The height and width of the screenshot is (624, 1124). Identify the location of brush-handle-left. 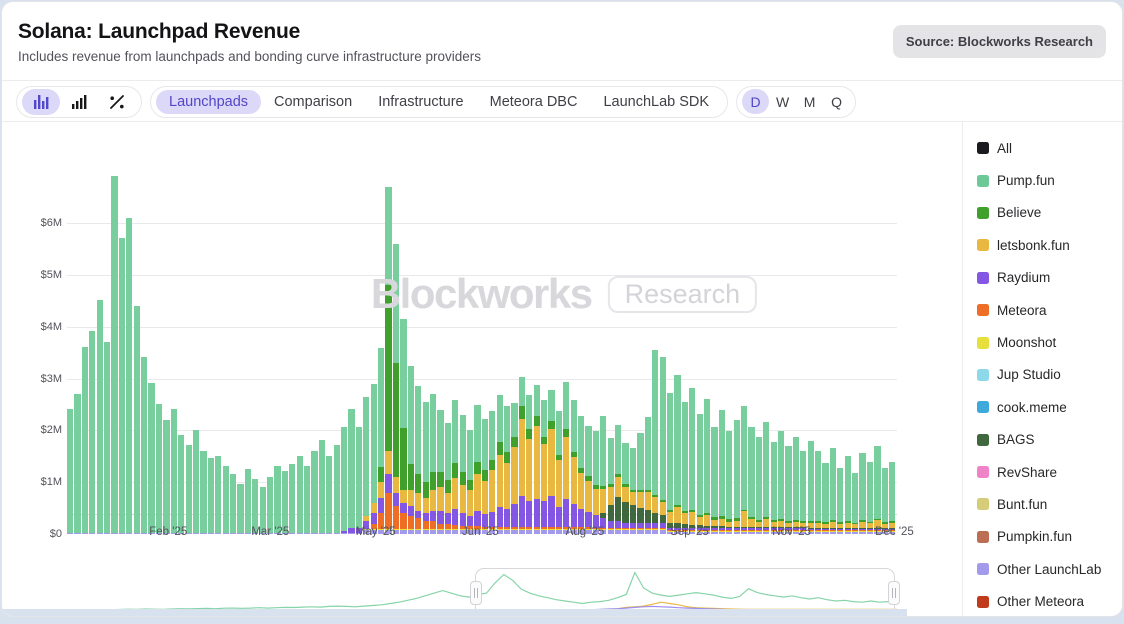
(476, 592).